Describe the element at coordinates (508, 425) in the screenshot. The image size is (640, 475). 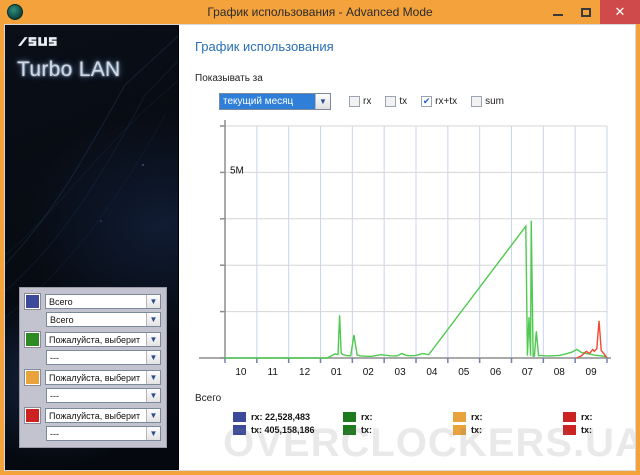
I see `legend-column-3: rx: tx:` at that location.